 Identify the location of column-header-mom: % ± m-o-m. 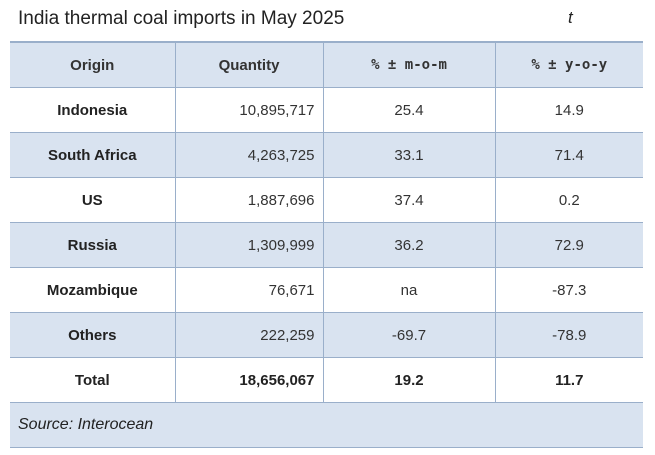
(408, 65).